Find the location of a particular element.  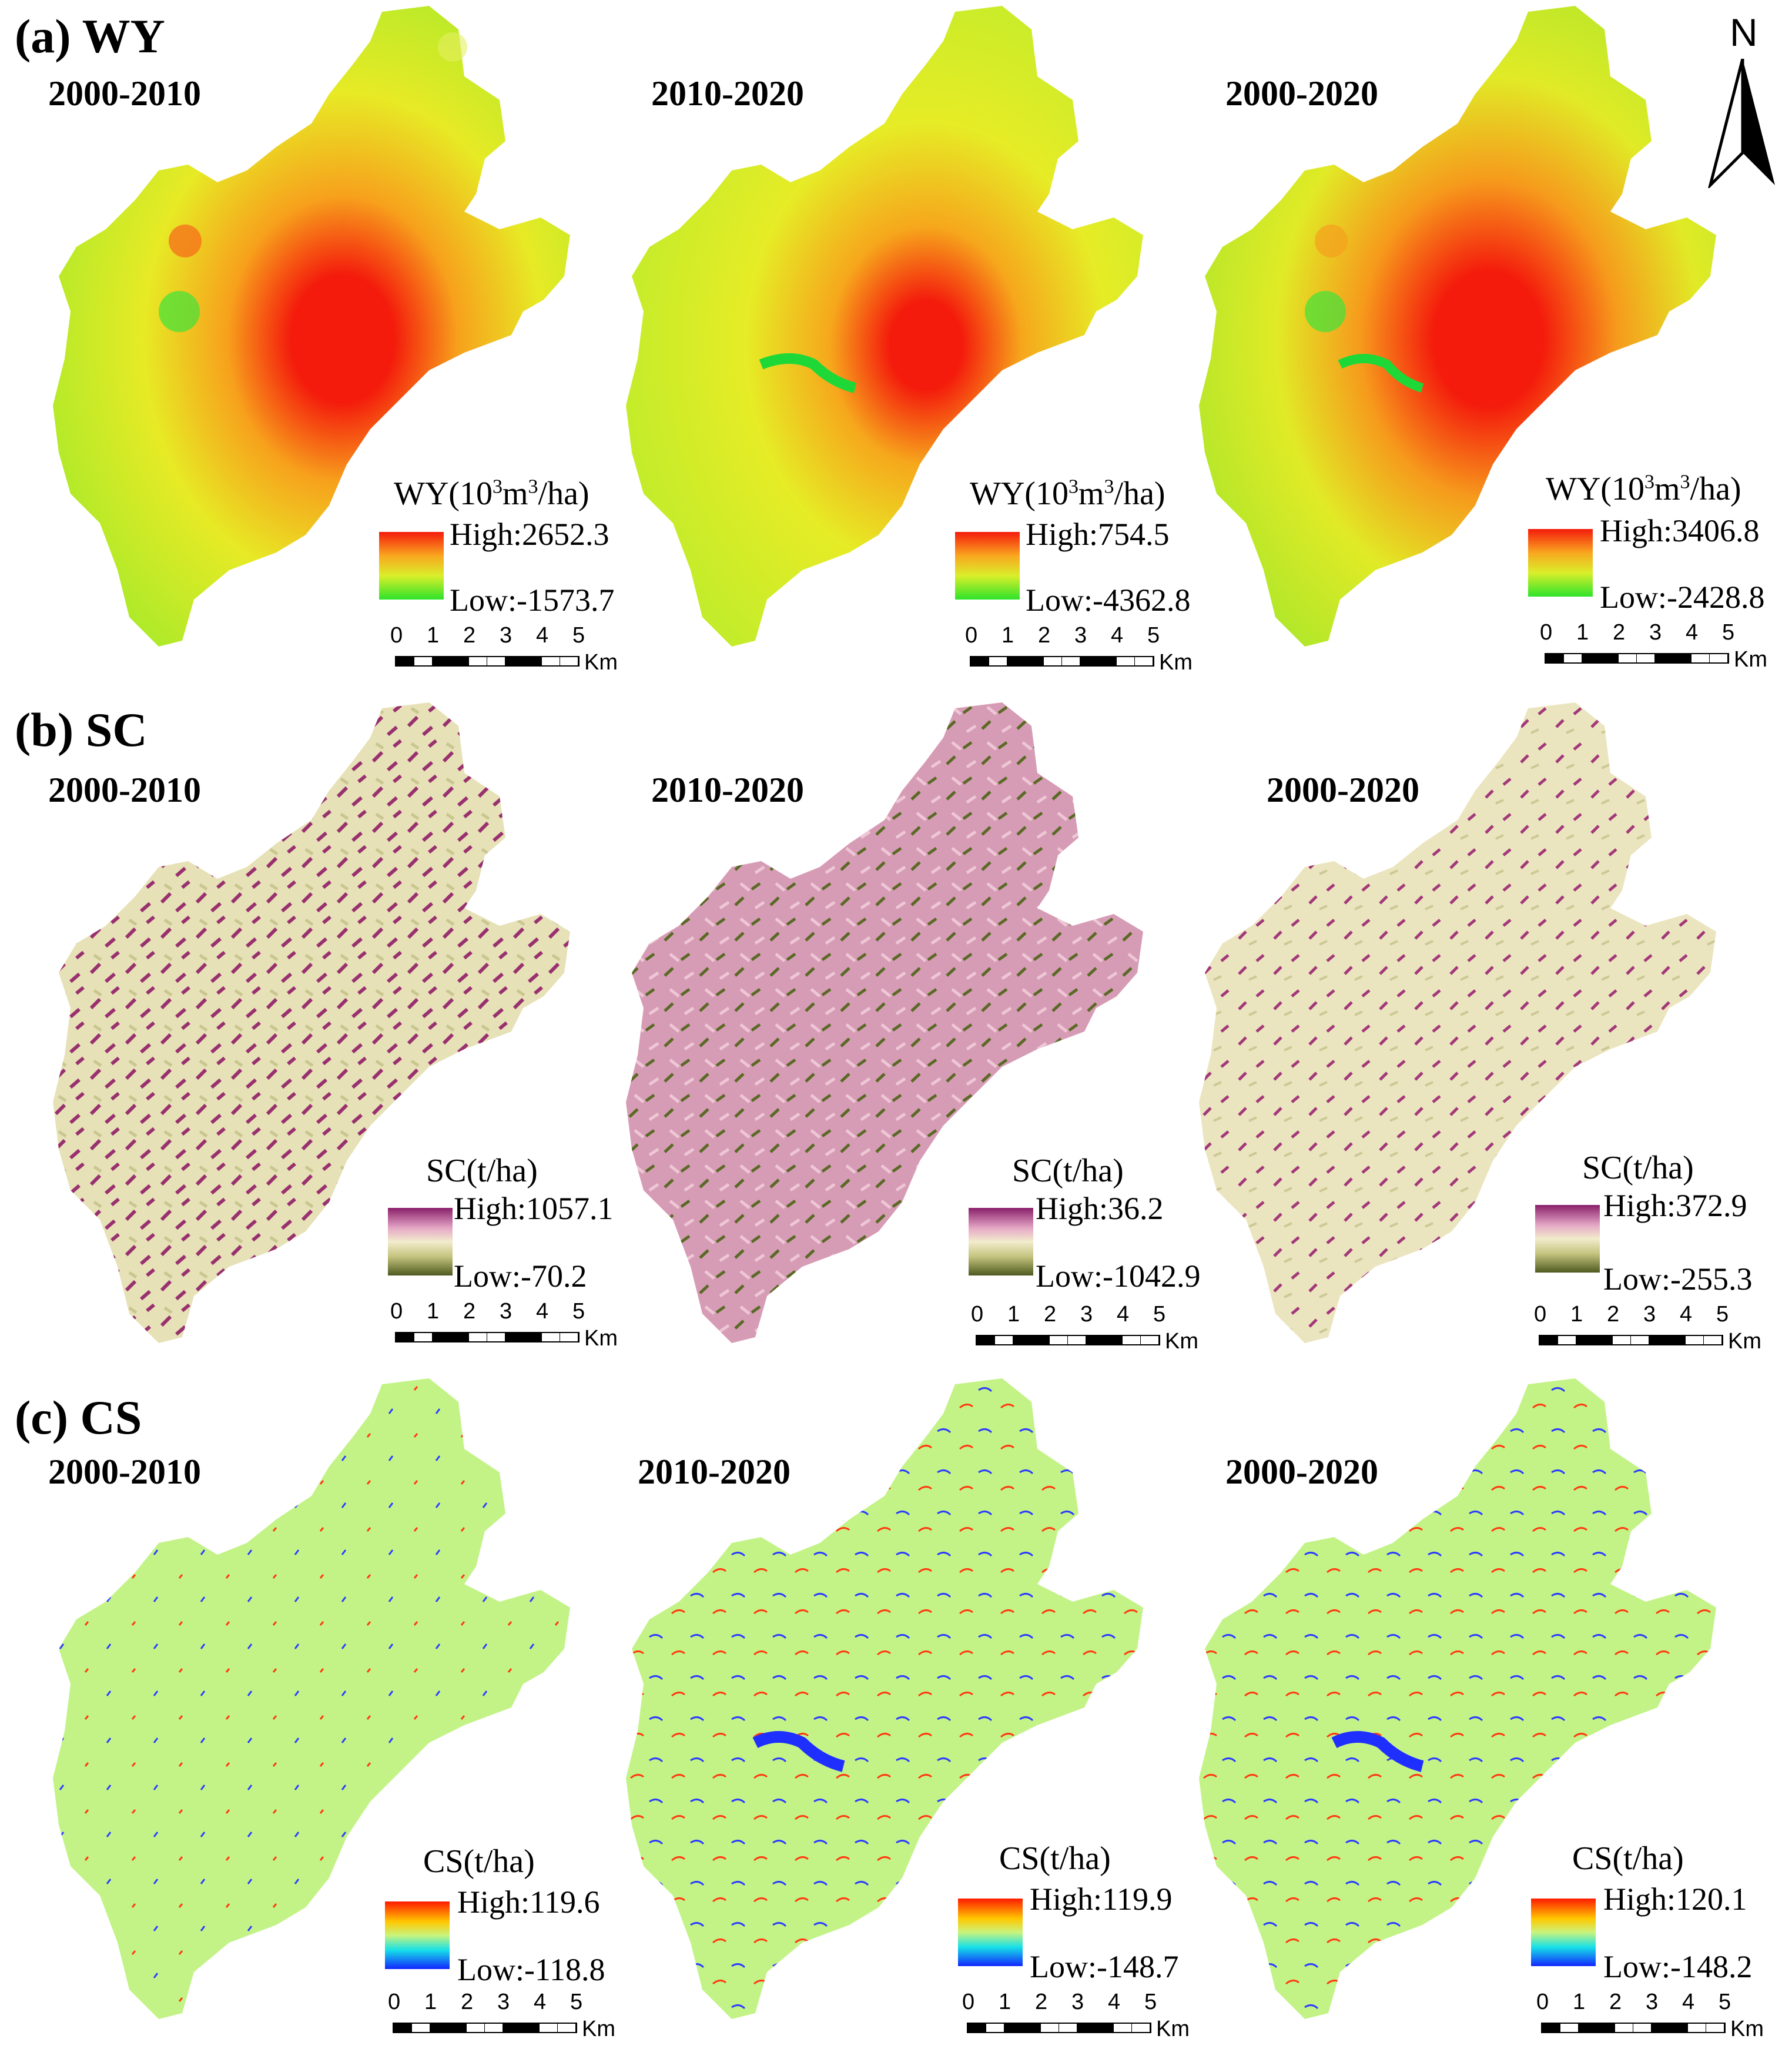

period-label: 2000-2010 is located at coordinates (124, 93).